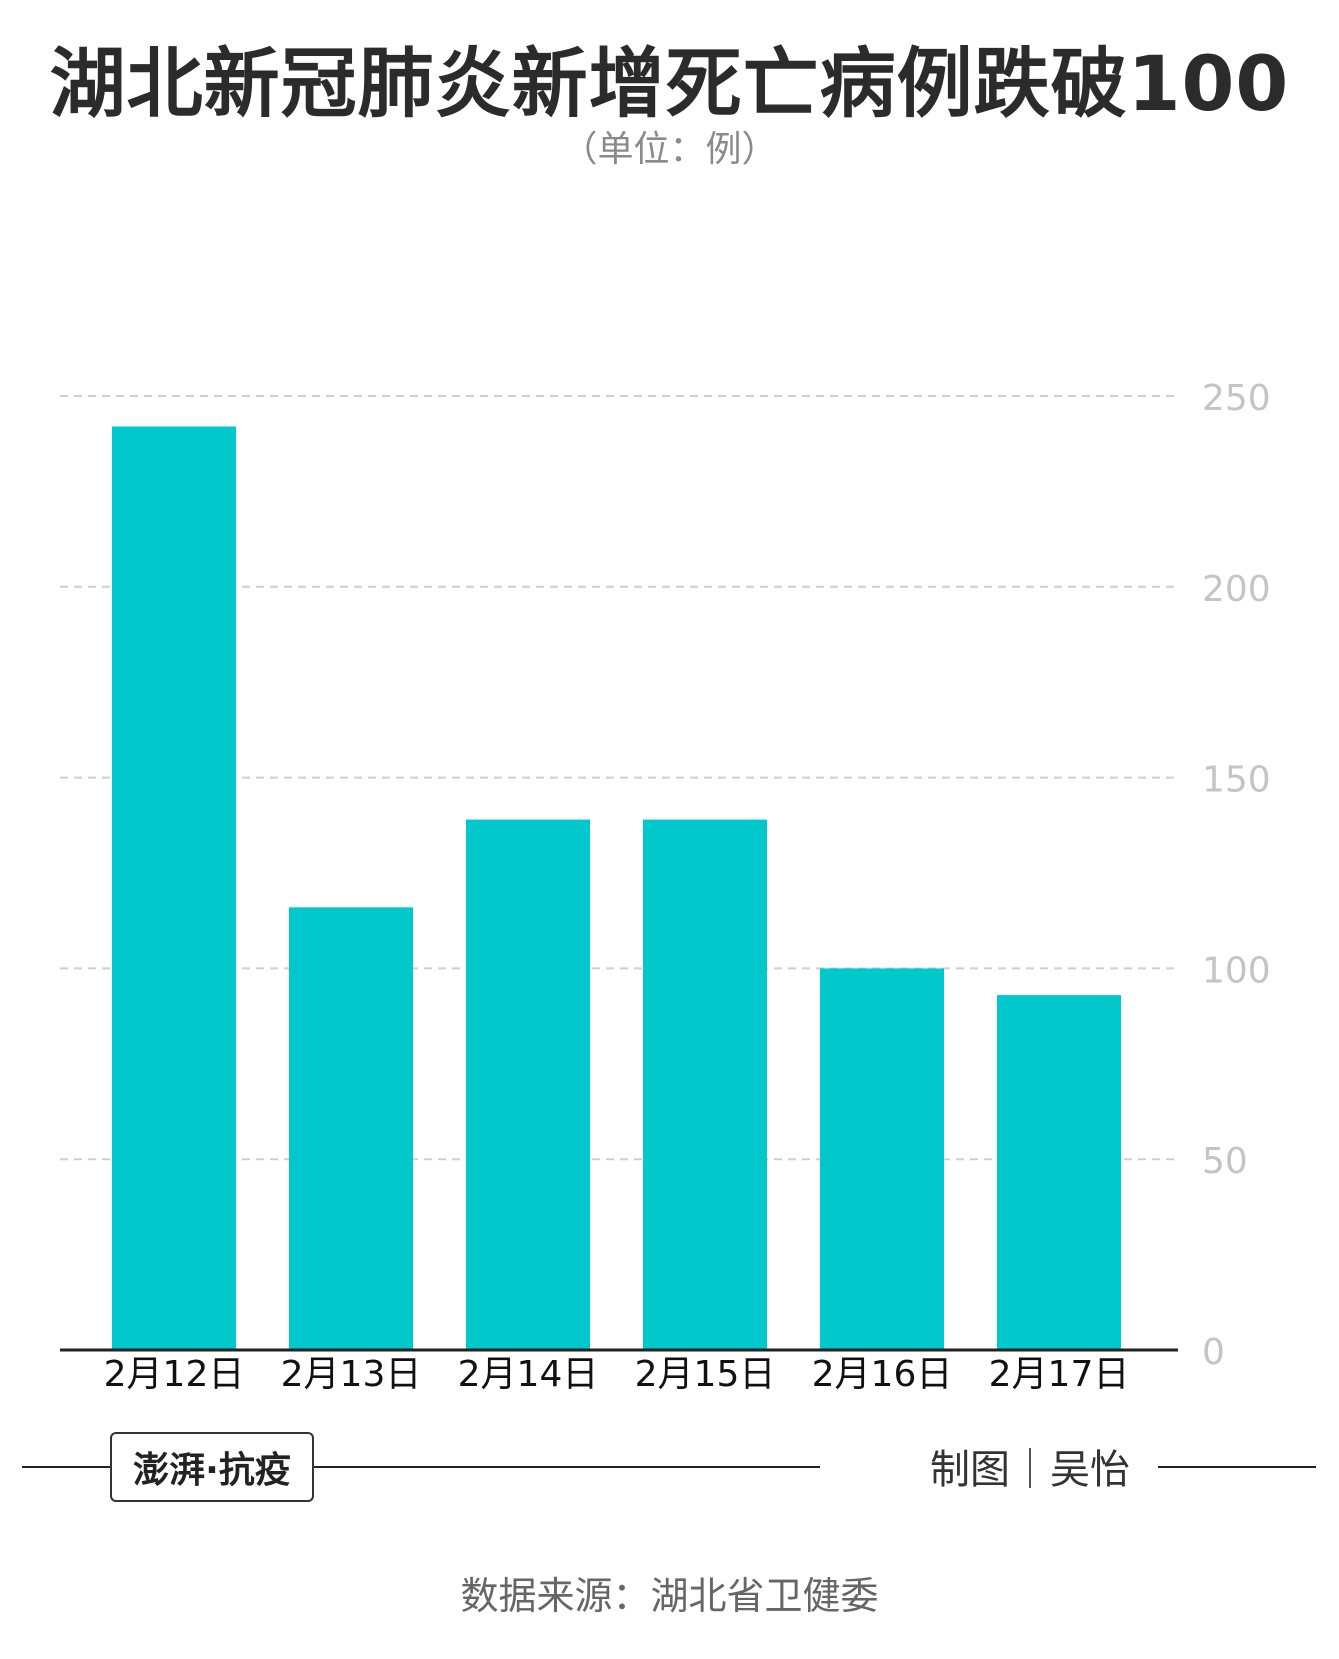 This screenshot has height=1659, width=1339. Describe the element at coordinates (705, 1374) in the screenshot. I see `x-tick-label: 2月15日` at that location.